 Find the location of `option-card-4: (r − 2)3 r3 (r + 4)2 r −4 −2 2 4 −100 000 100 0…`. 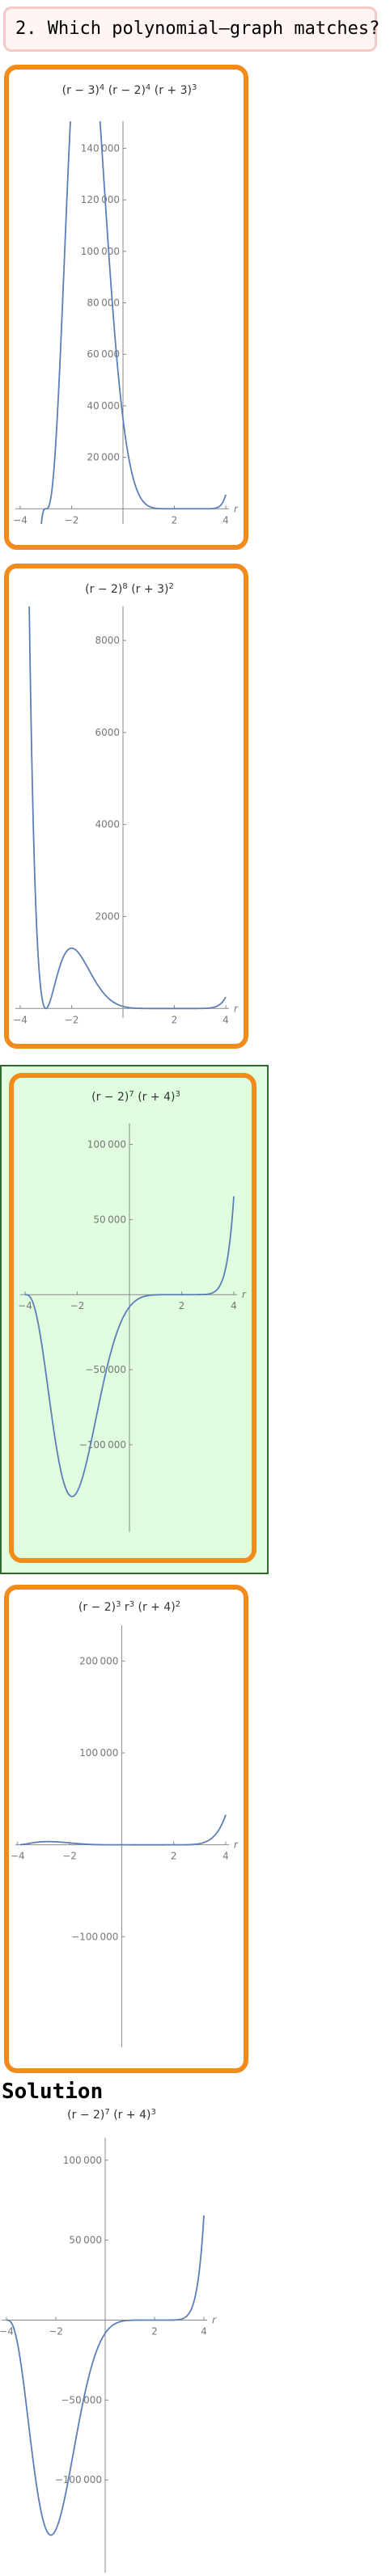

option-card-4: (r − 2)3 r3 (r + 4)2 r −4 −2 2 4 −100 000 100 0… is located at coordinates (126, 1829).